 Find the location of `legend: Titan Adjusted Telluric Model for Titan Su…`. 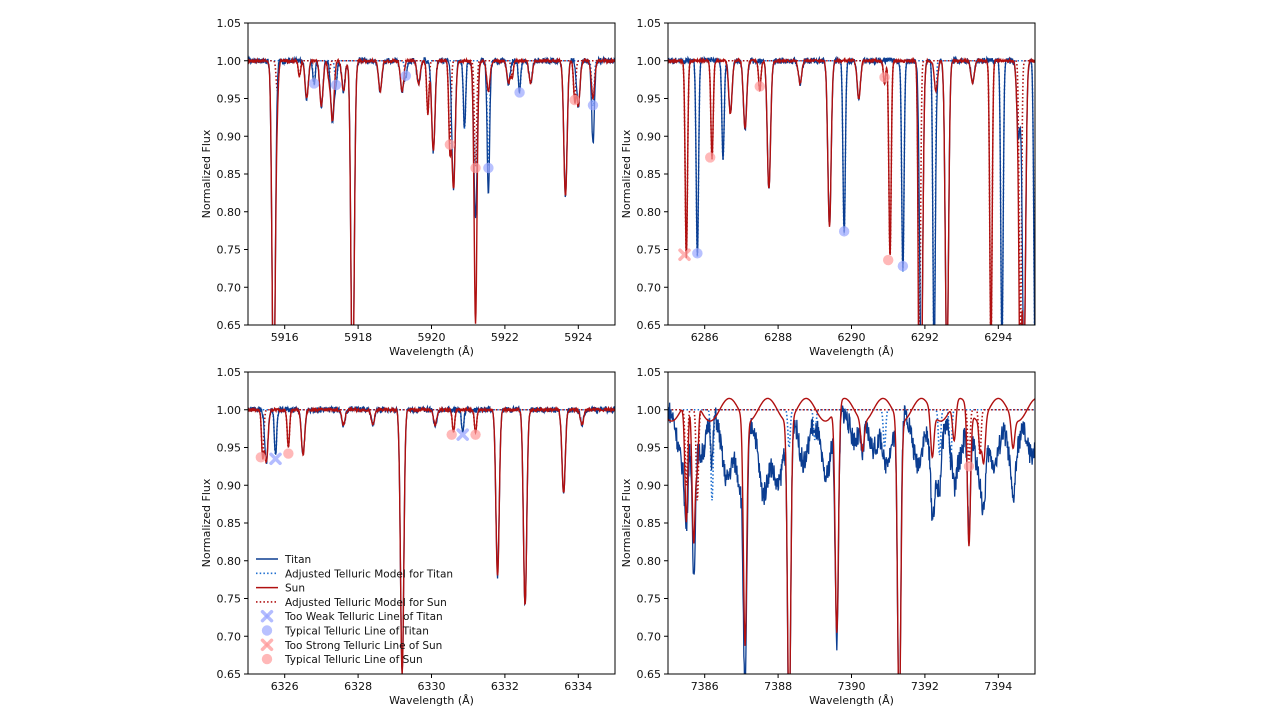

legend: Titan Adjusted Telluric Model for Titan Su… is located at coordinates (354, 610).